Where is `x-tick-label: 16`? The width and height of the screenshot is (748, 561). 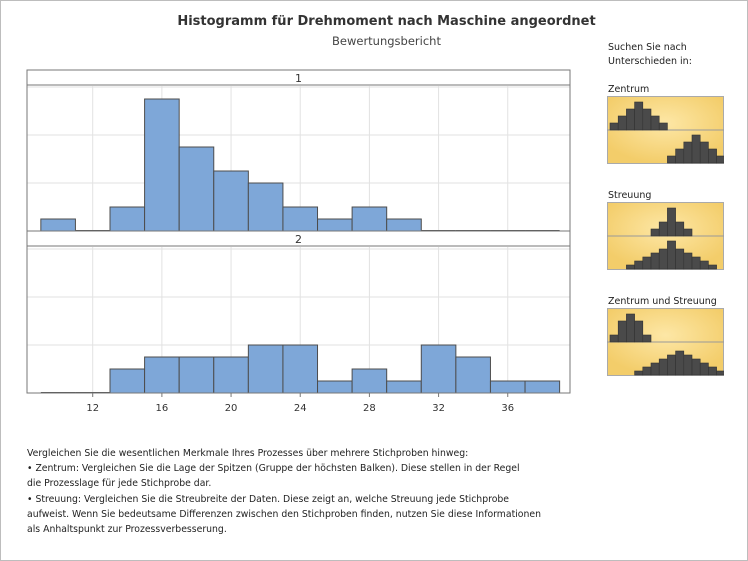 x-tick-label: 16 is located at coordinates (162, 408).